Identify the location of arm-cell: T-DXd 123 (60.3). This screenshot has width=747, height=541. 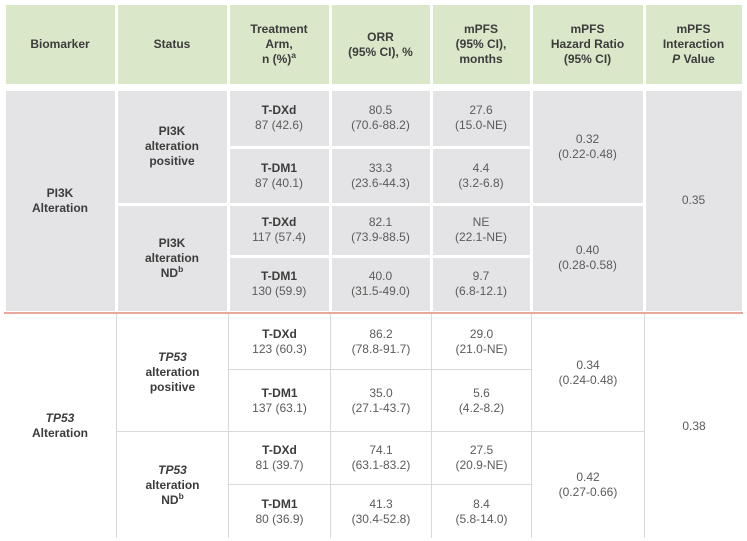
(279, 341).